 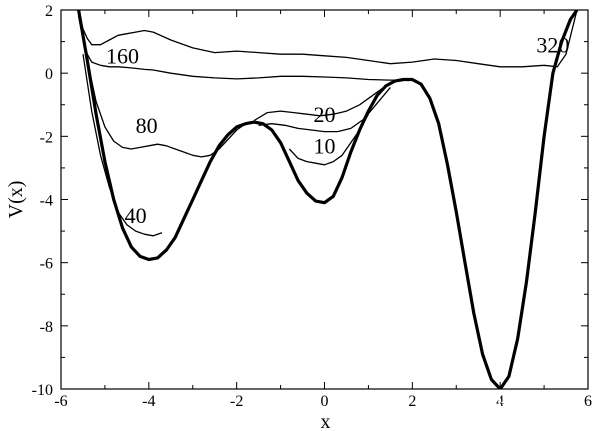 I want to click on curve-label-160: 160, so click(x=122, y=56).